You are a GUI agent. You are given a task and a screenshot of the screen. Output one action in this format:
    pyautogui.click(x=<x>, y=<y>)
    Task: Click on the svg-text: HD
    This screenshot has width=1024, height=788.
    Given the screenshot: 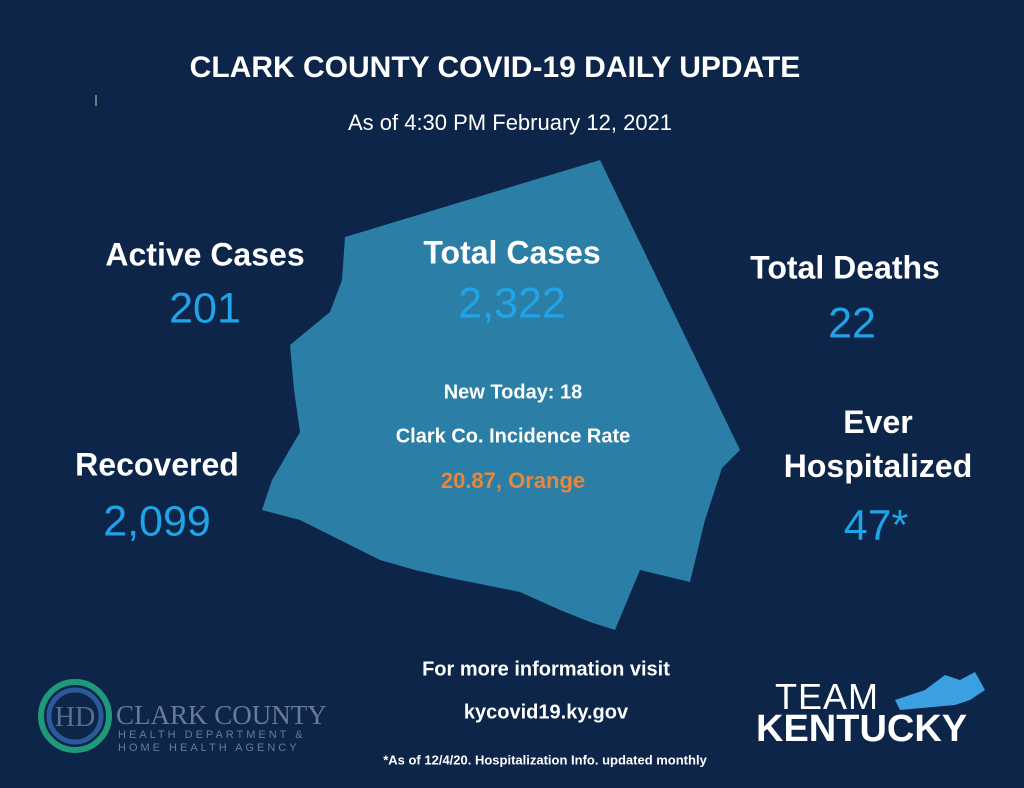 What is the action you would take?
    pyautogui.click(x=75, y=717)
    